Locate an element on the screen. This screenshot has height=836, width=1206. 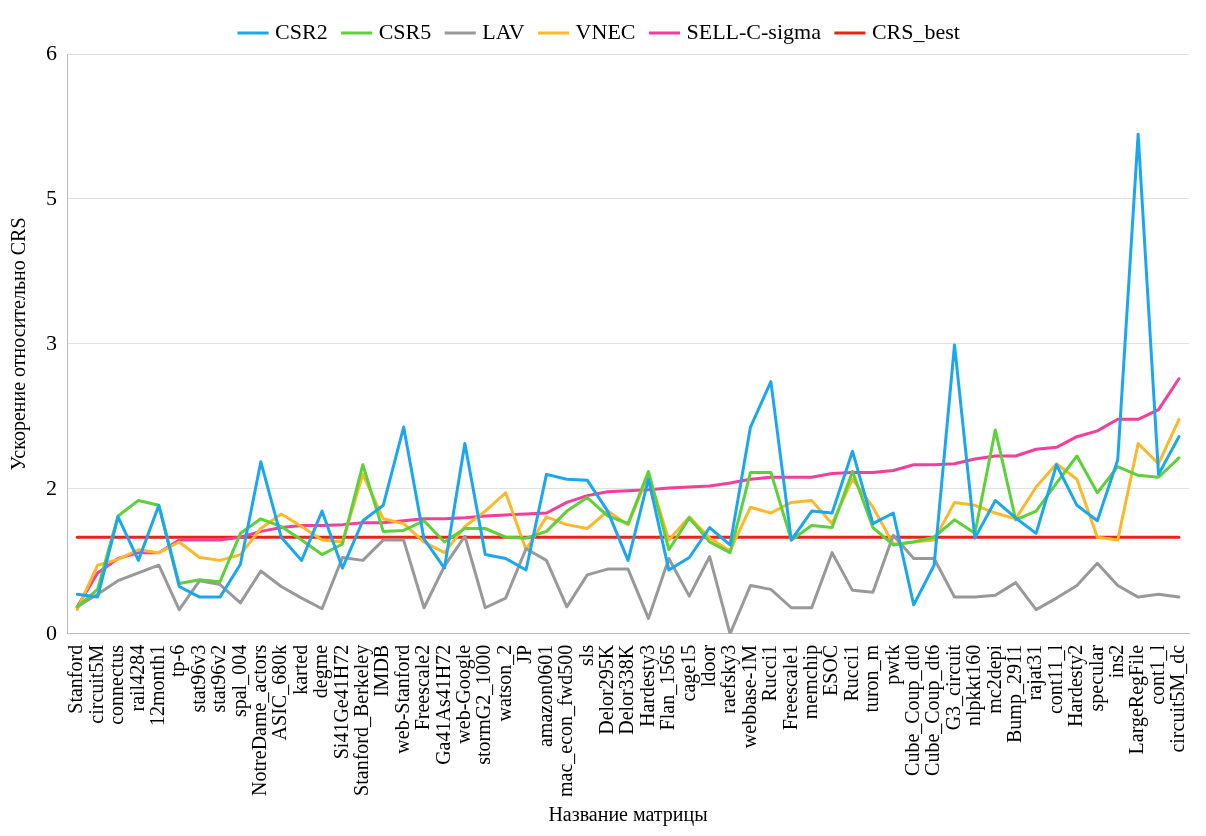
x-tick-label: web-Stanford is located at coordinates (401, 699).